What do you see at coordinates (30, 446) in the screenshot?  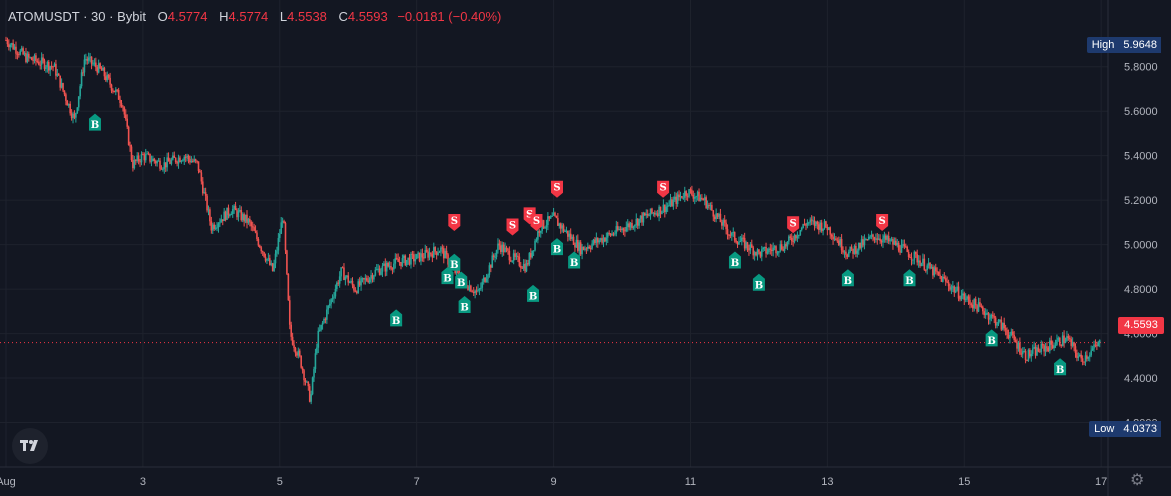 I see `tradingview-logo-icon` at bounding box center [30, 446].